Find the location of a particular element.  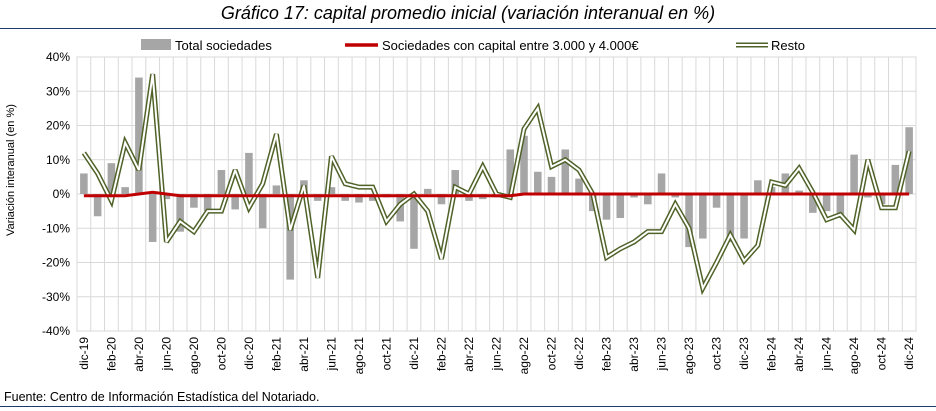

y-axis-label: Variación interanual (en %) is located at coordinates (11, 170).